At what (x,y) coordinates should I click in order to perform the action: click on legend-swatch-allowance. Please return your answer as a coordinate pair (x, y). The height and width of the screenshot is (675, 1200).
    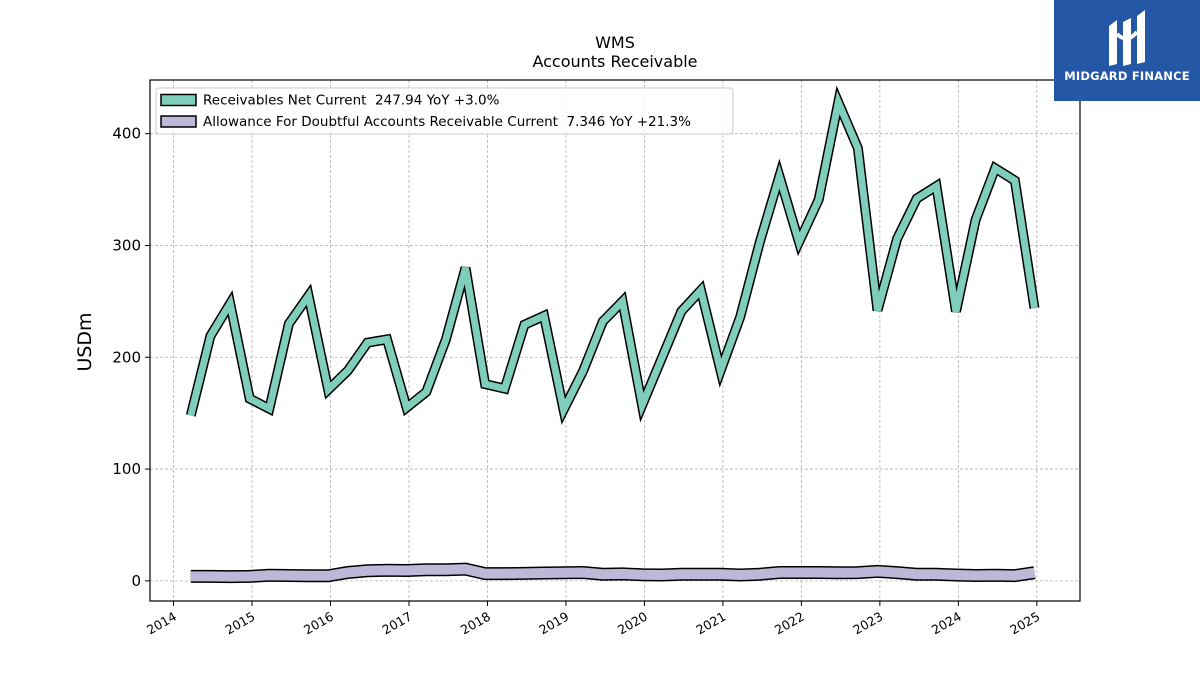
    Looking at the image, I should click on (178, 121).